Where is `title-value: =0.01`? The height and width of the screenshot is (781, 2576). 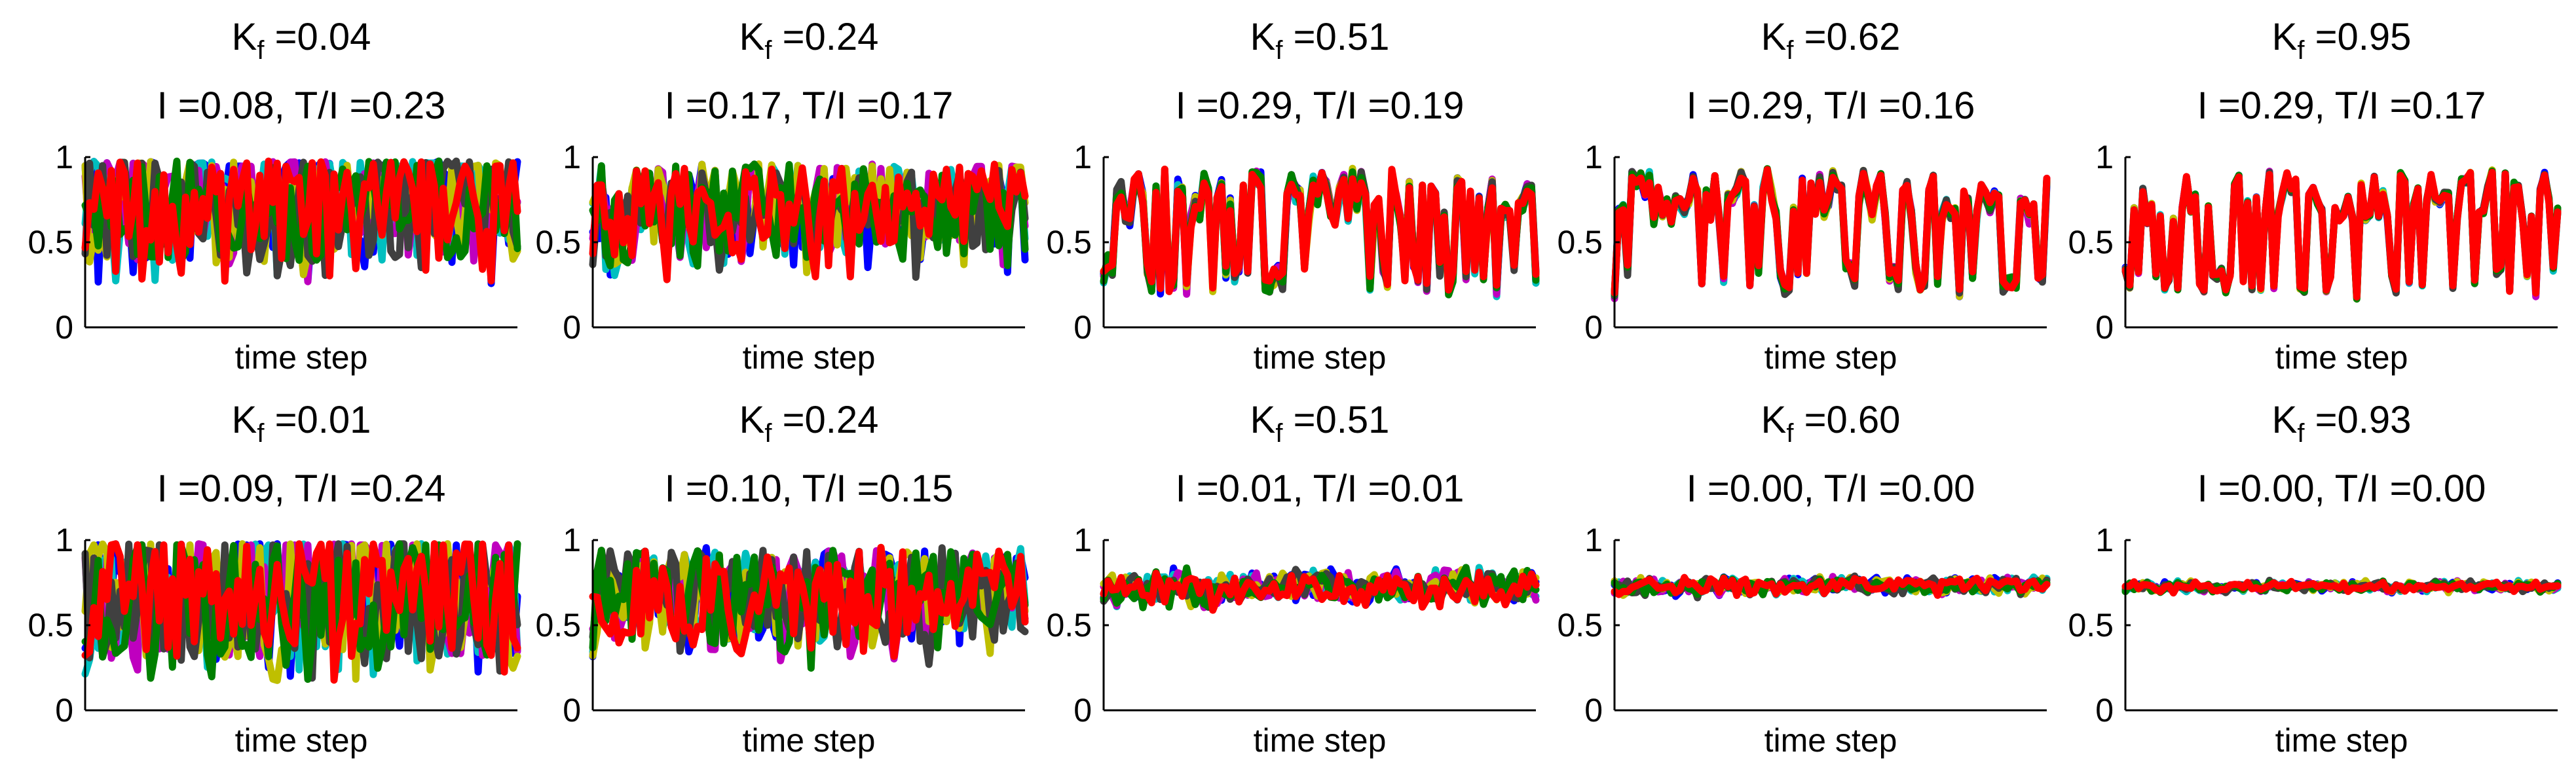 title-value: =0.01 is located at coordinates (317, 420).